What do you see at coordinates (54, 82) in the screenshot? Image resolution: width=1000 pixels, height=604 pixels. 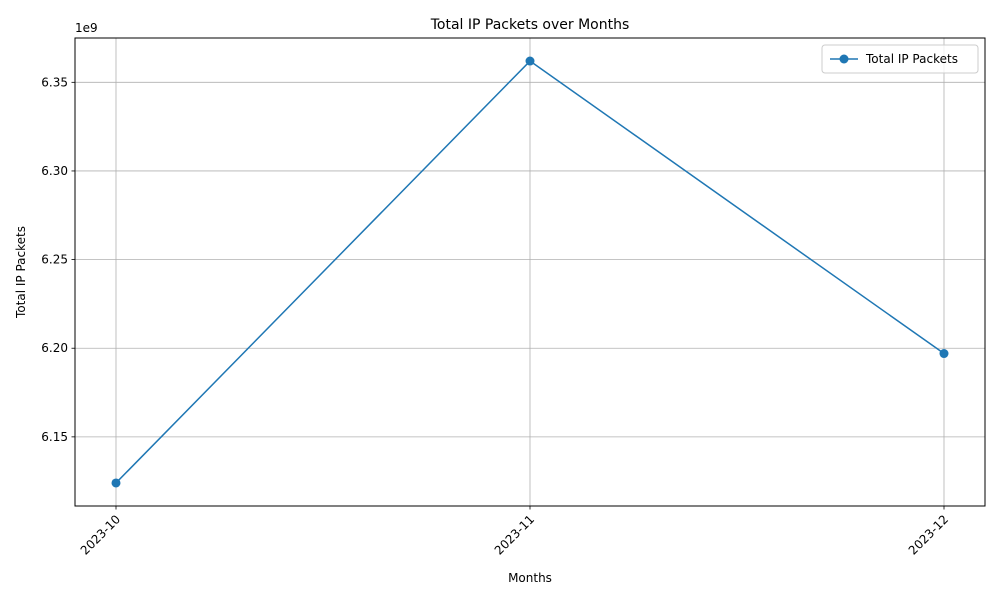 I see `y-tick-label: 6.35` at bounding box center [54, 82].